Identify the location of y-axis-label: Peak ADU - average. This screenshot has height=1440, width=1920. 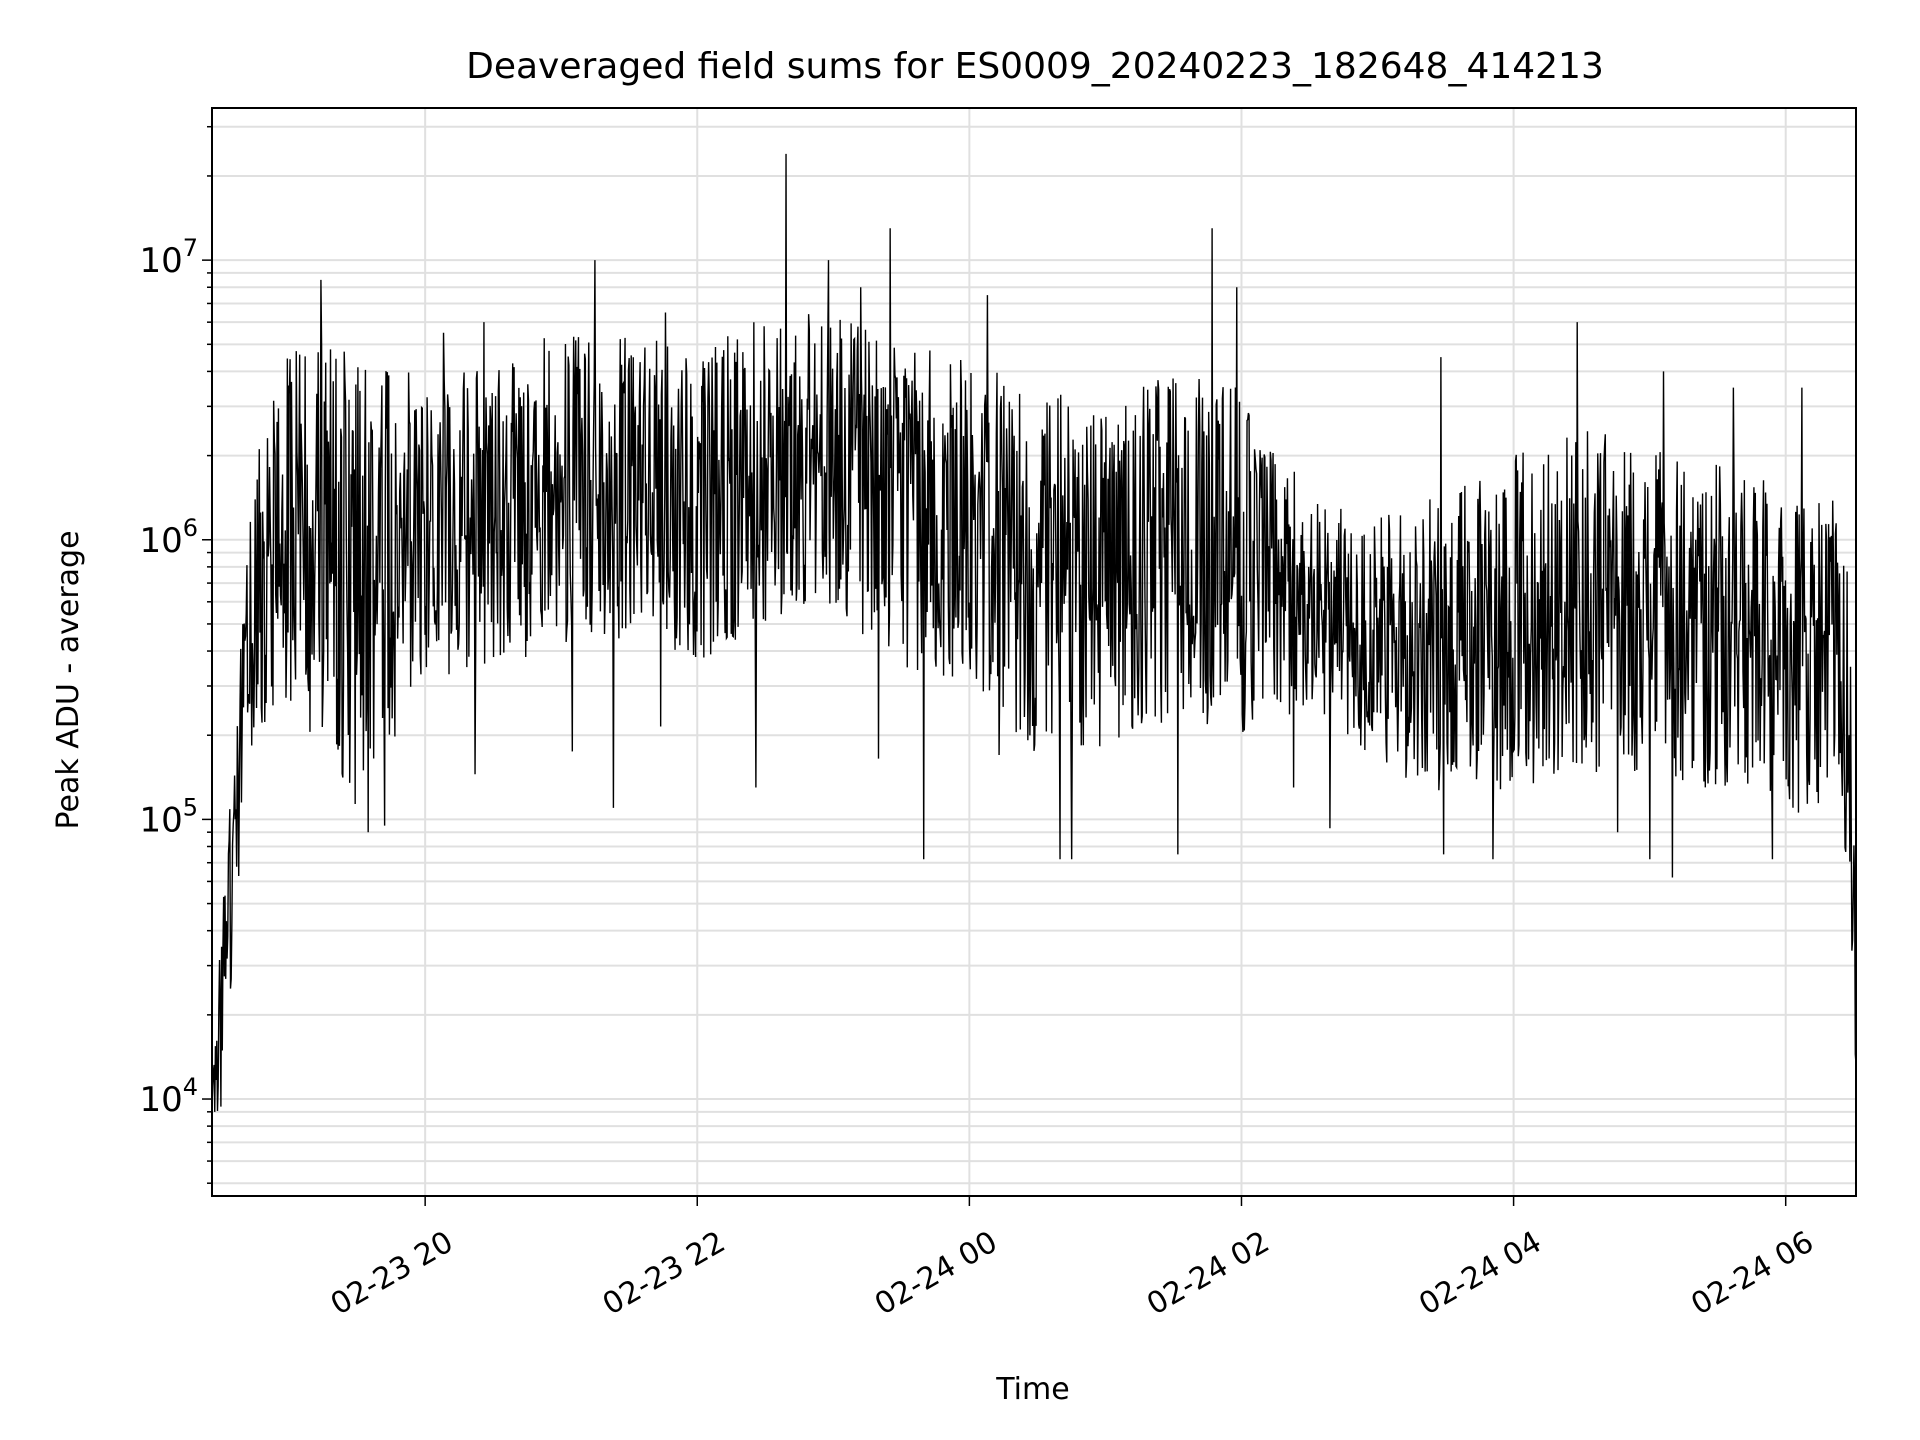
(68, 679).